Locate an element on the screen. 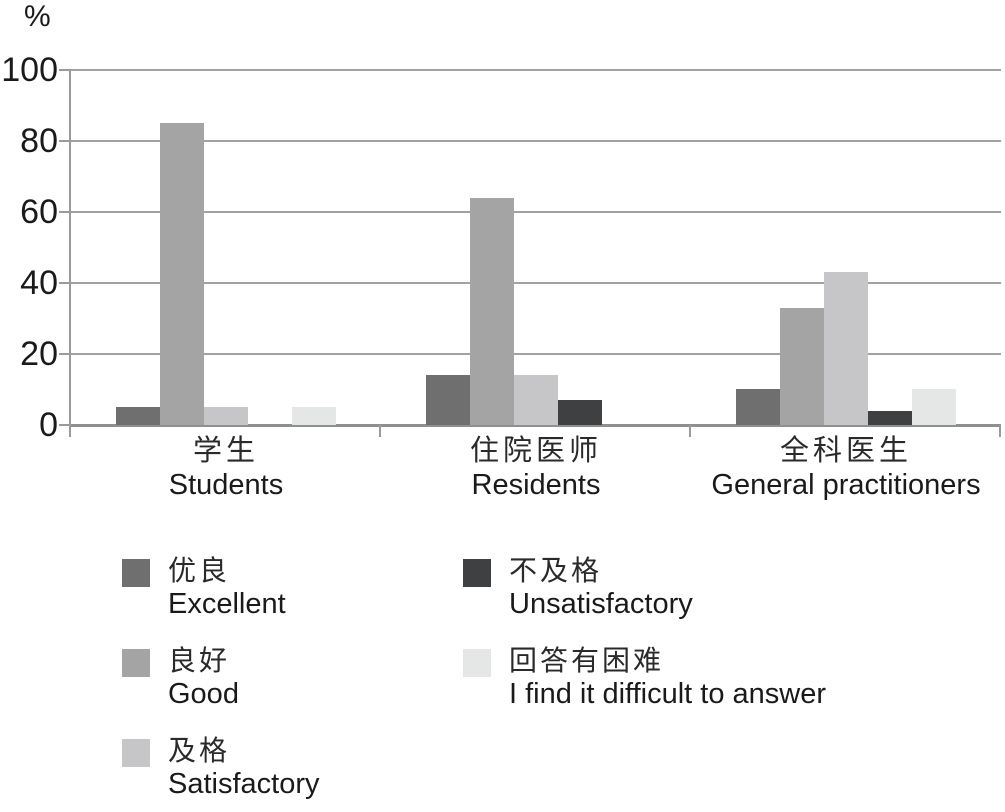  x-category-label-students: 学生 Students is located at coordinates (226, 468).